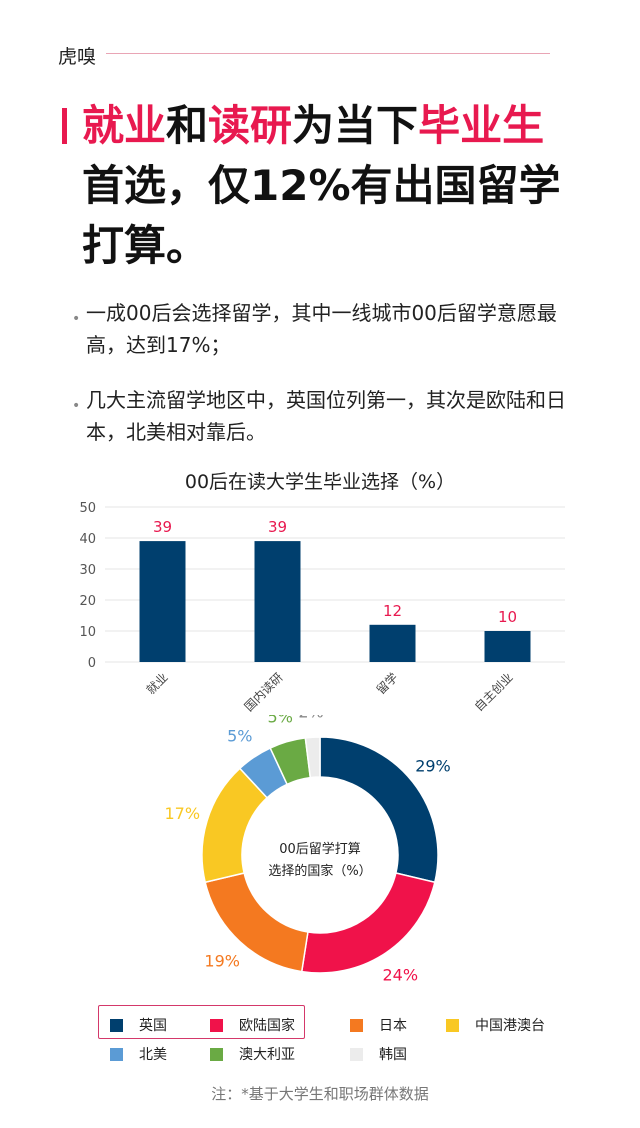 Image resolution: width=640 pixels, height=1128 pixels. What do you see at coordinates (320, 849) in the screenshot?
I see `donut-center-title: 00后留学打算` at bounding box center [320, 849].